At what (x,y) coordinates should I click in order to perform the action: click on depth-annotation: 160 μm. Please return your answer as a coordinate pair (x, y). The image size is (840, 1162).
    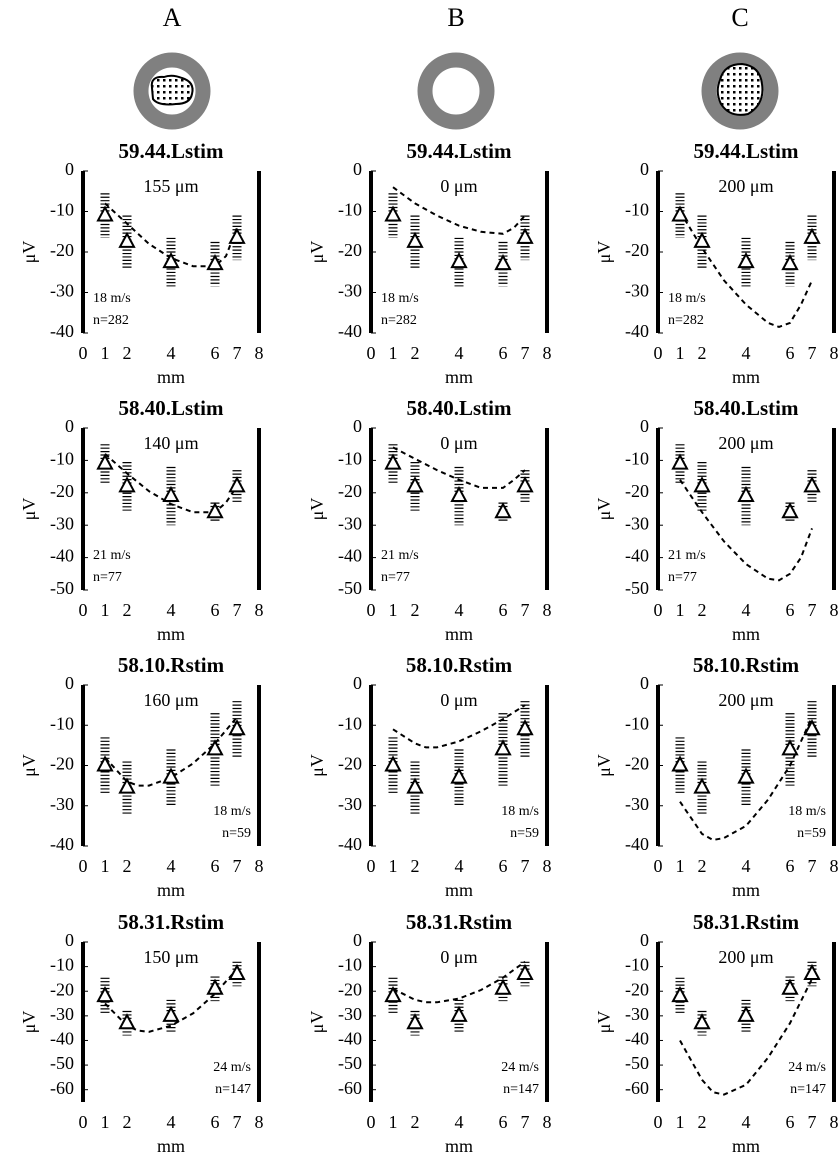
    Looking at the image, I should click on (170, 700).